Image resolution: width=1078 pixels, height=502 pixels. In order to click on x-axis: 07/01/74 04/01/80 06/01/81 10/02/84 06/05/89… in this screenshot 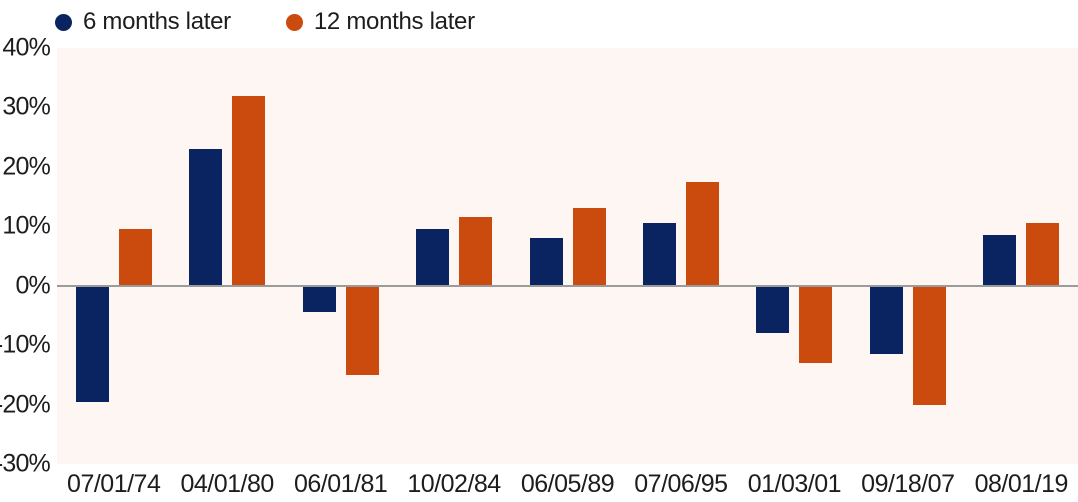, I will do `click(567, 485)`.